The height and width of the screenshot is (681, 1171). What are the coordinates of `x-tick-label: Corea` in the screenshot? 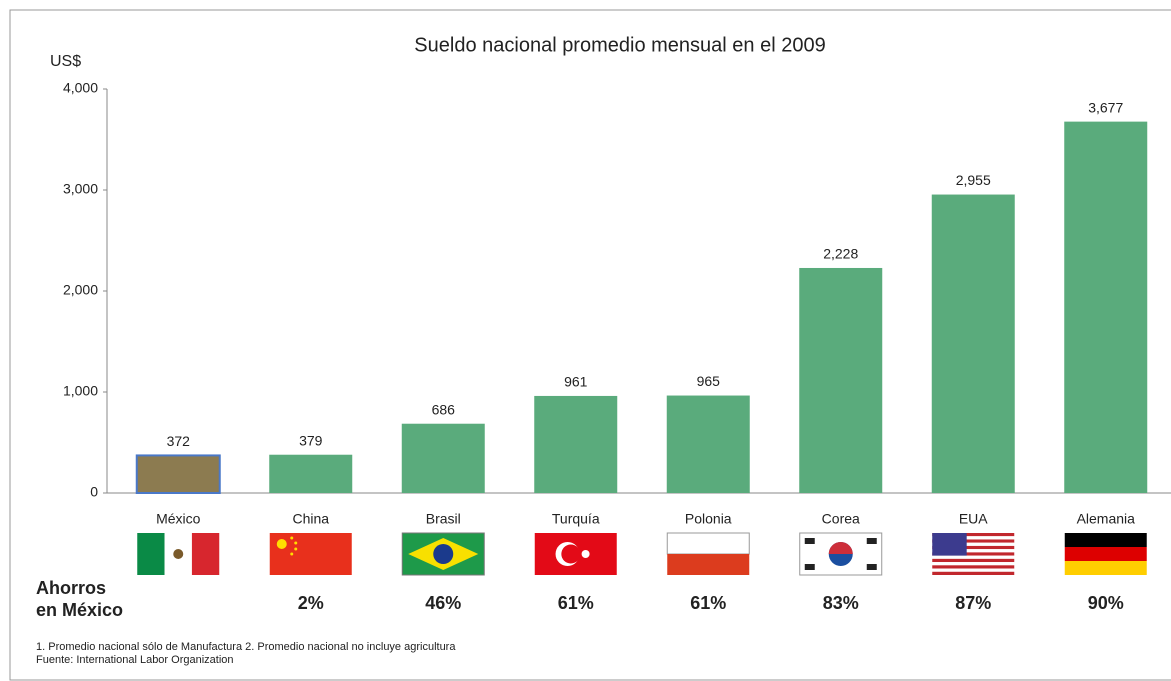 It's located at (841, 519).